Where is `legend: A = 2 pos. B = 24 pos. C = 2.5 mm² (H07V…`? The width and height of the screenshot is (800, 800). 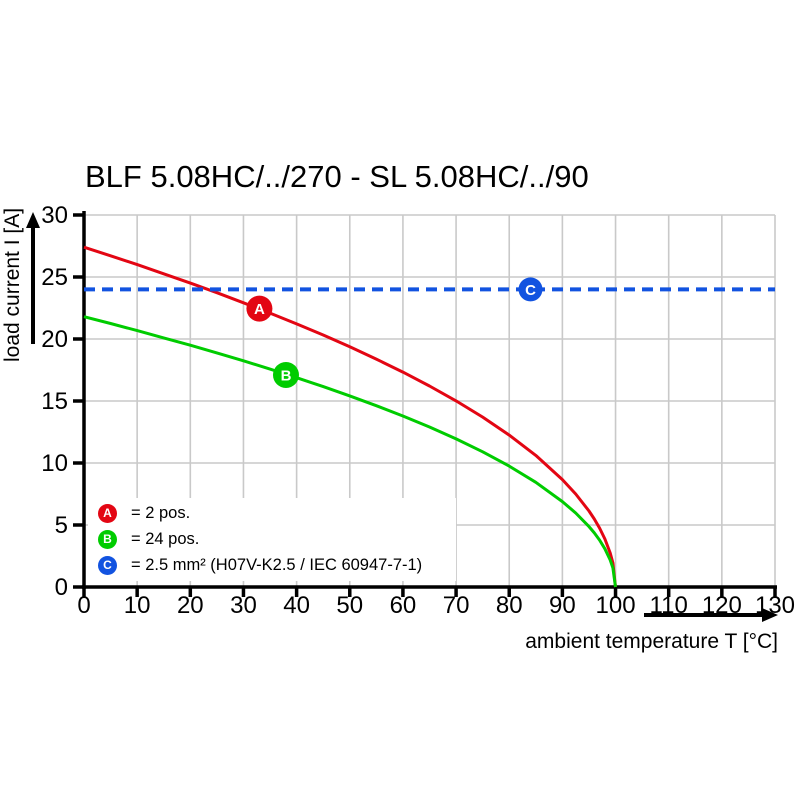 legend: A = 2 pos. B = 24 pos. C = 2.5 mm² (H07V… is located at coordinates (272, 539).